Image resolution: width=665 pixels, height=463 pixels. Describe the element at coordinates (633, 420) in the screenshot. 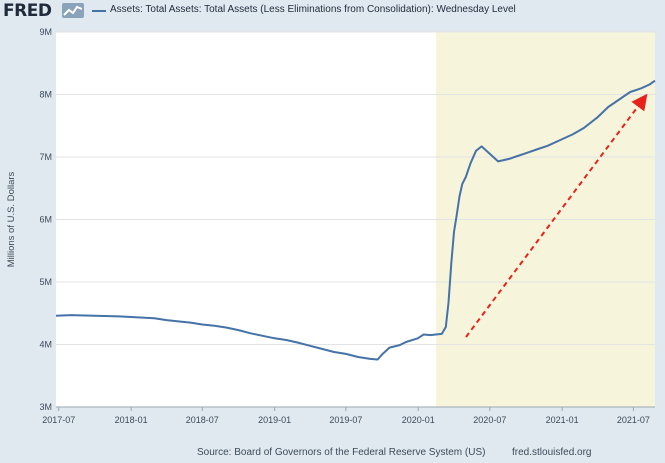

I see `x-tick-label: 2021-07` at that location.